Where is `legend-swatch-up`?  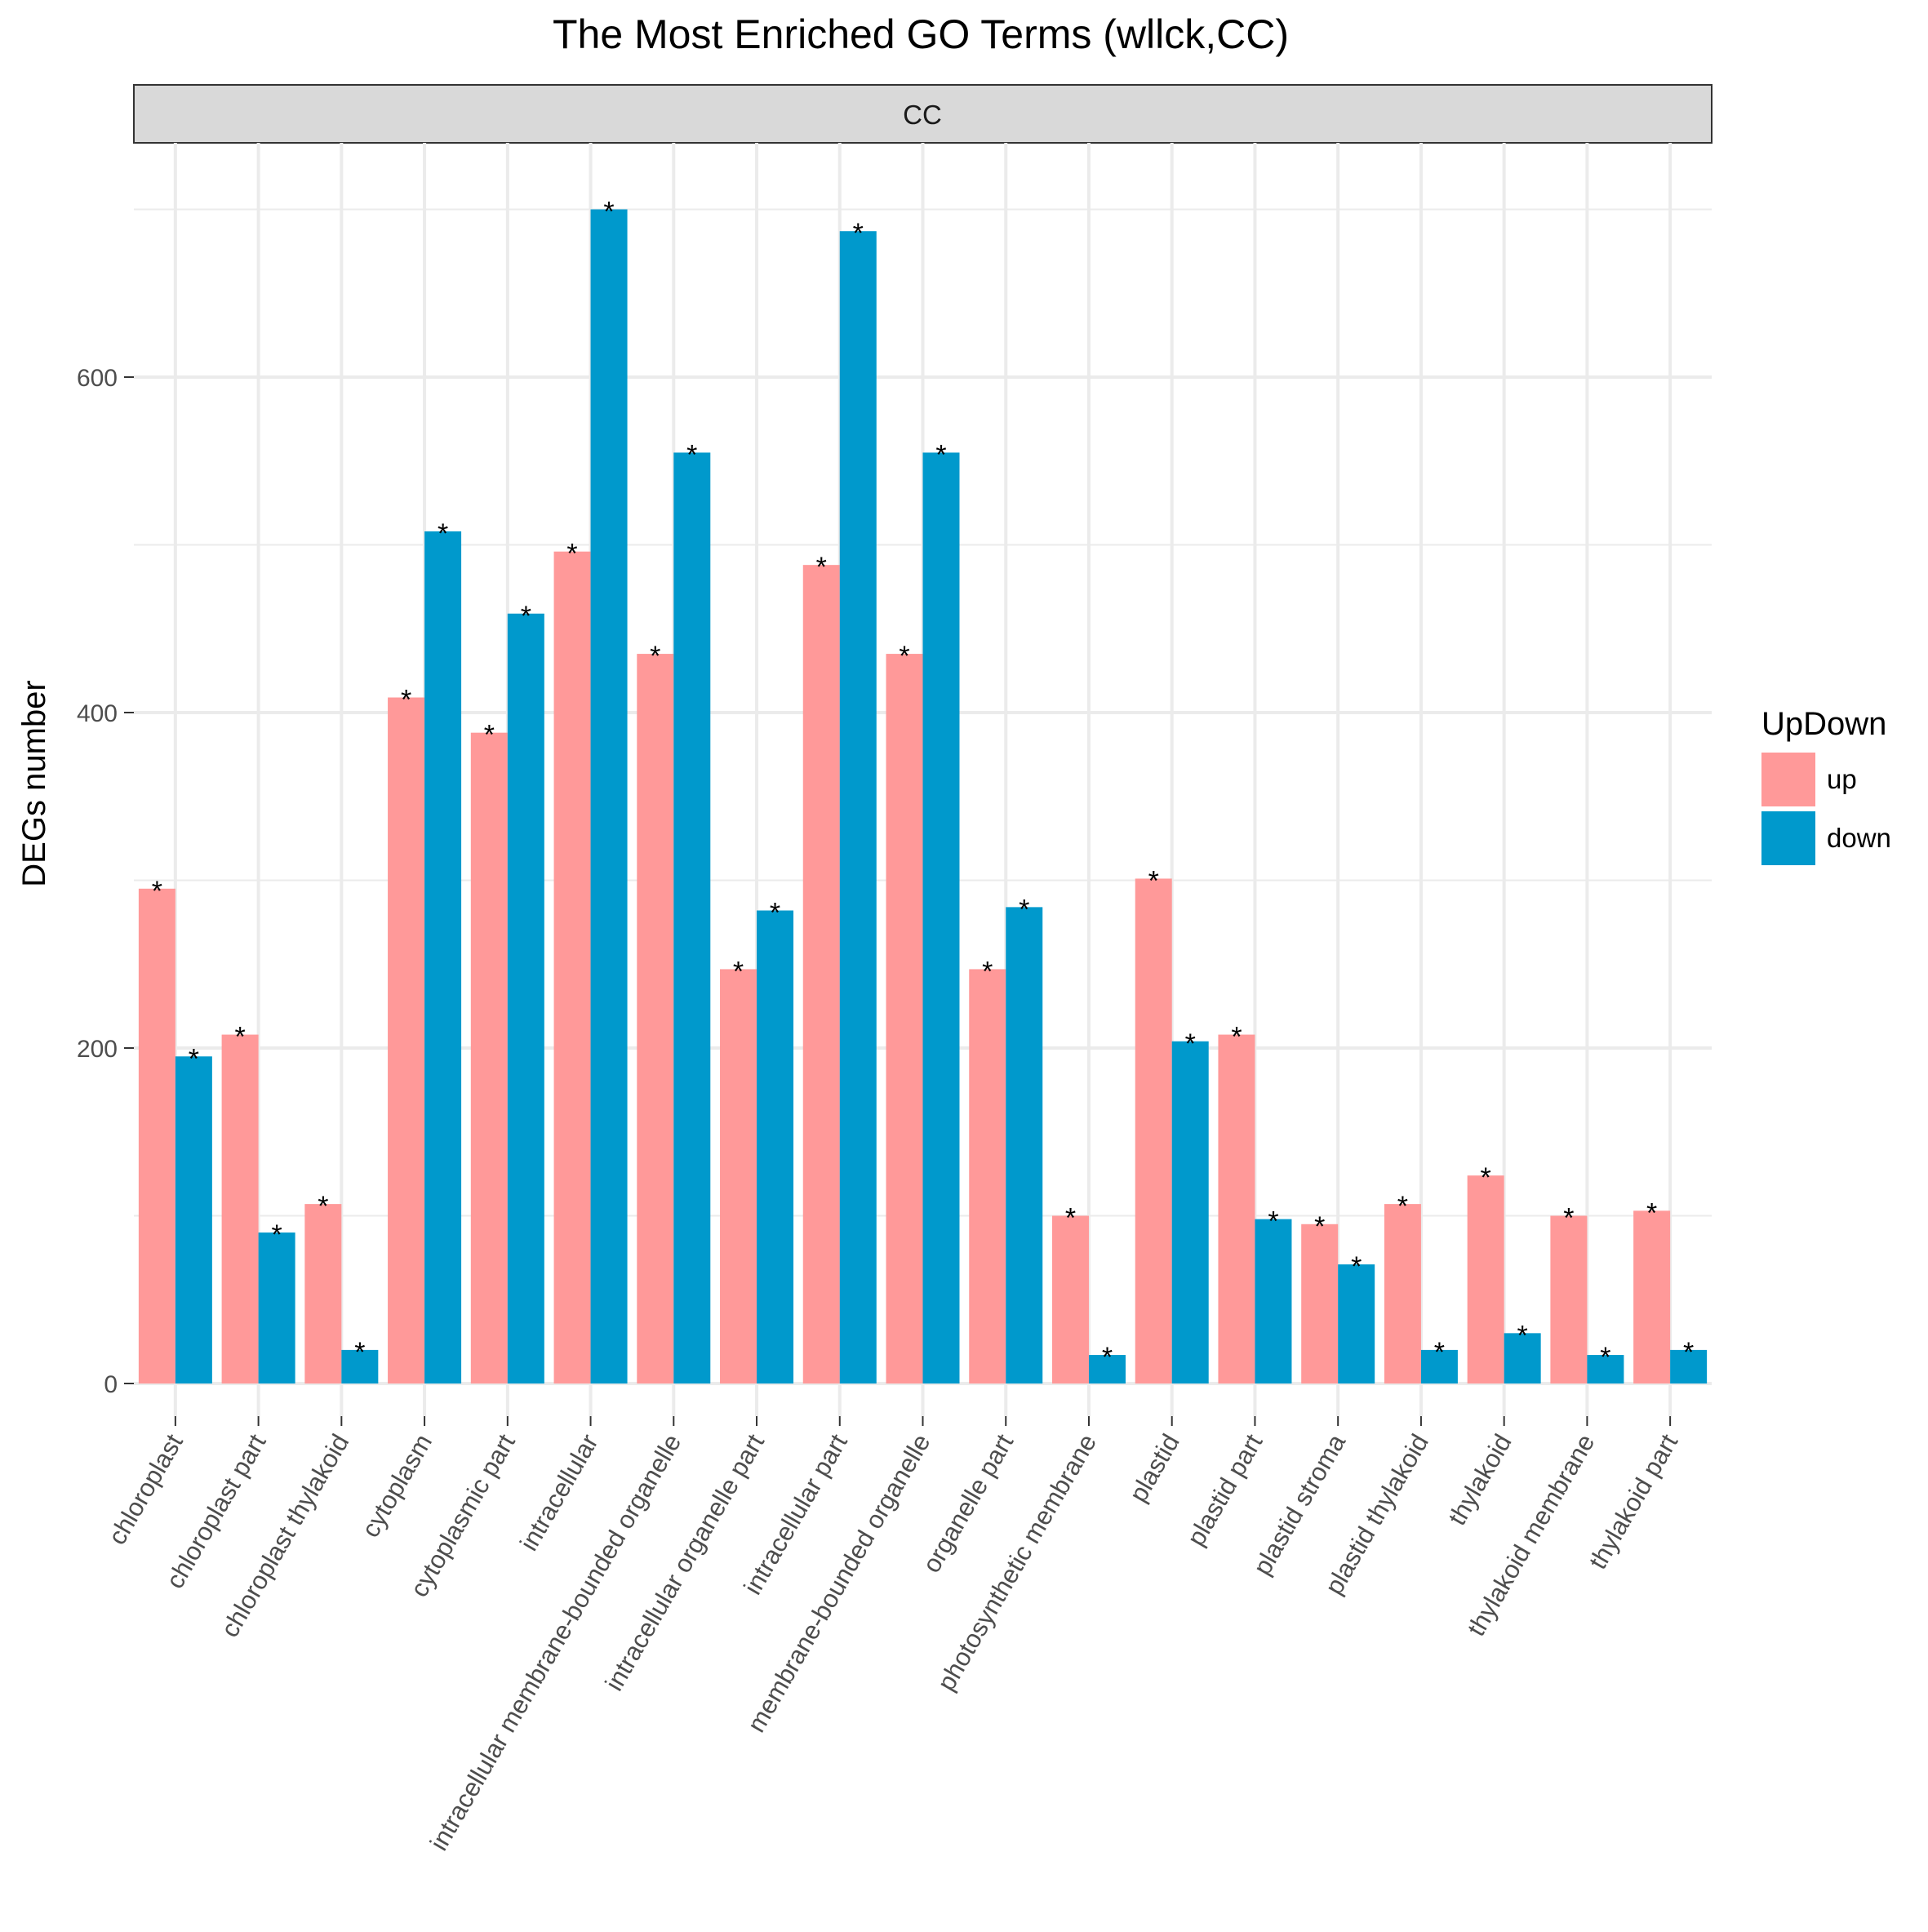
legend-swatch-up is located at coordinates (1788, 779).